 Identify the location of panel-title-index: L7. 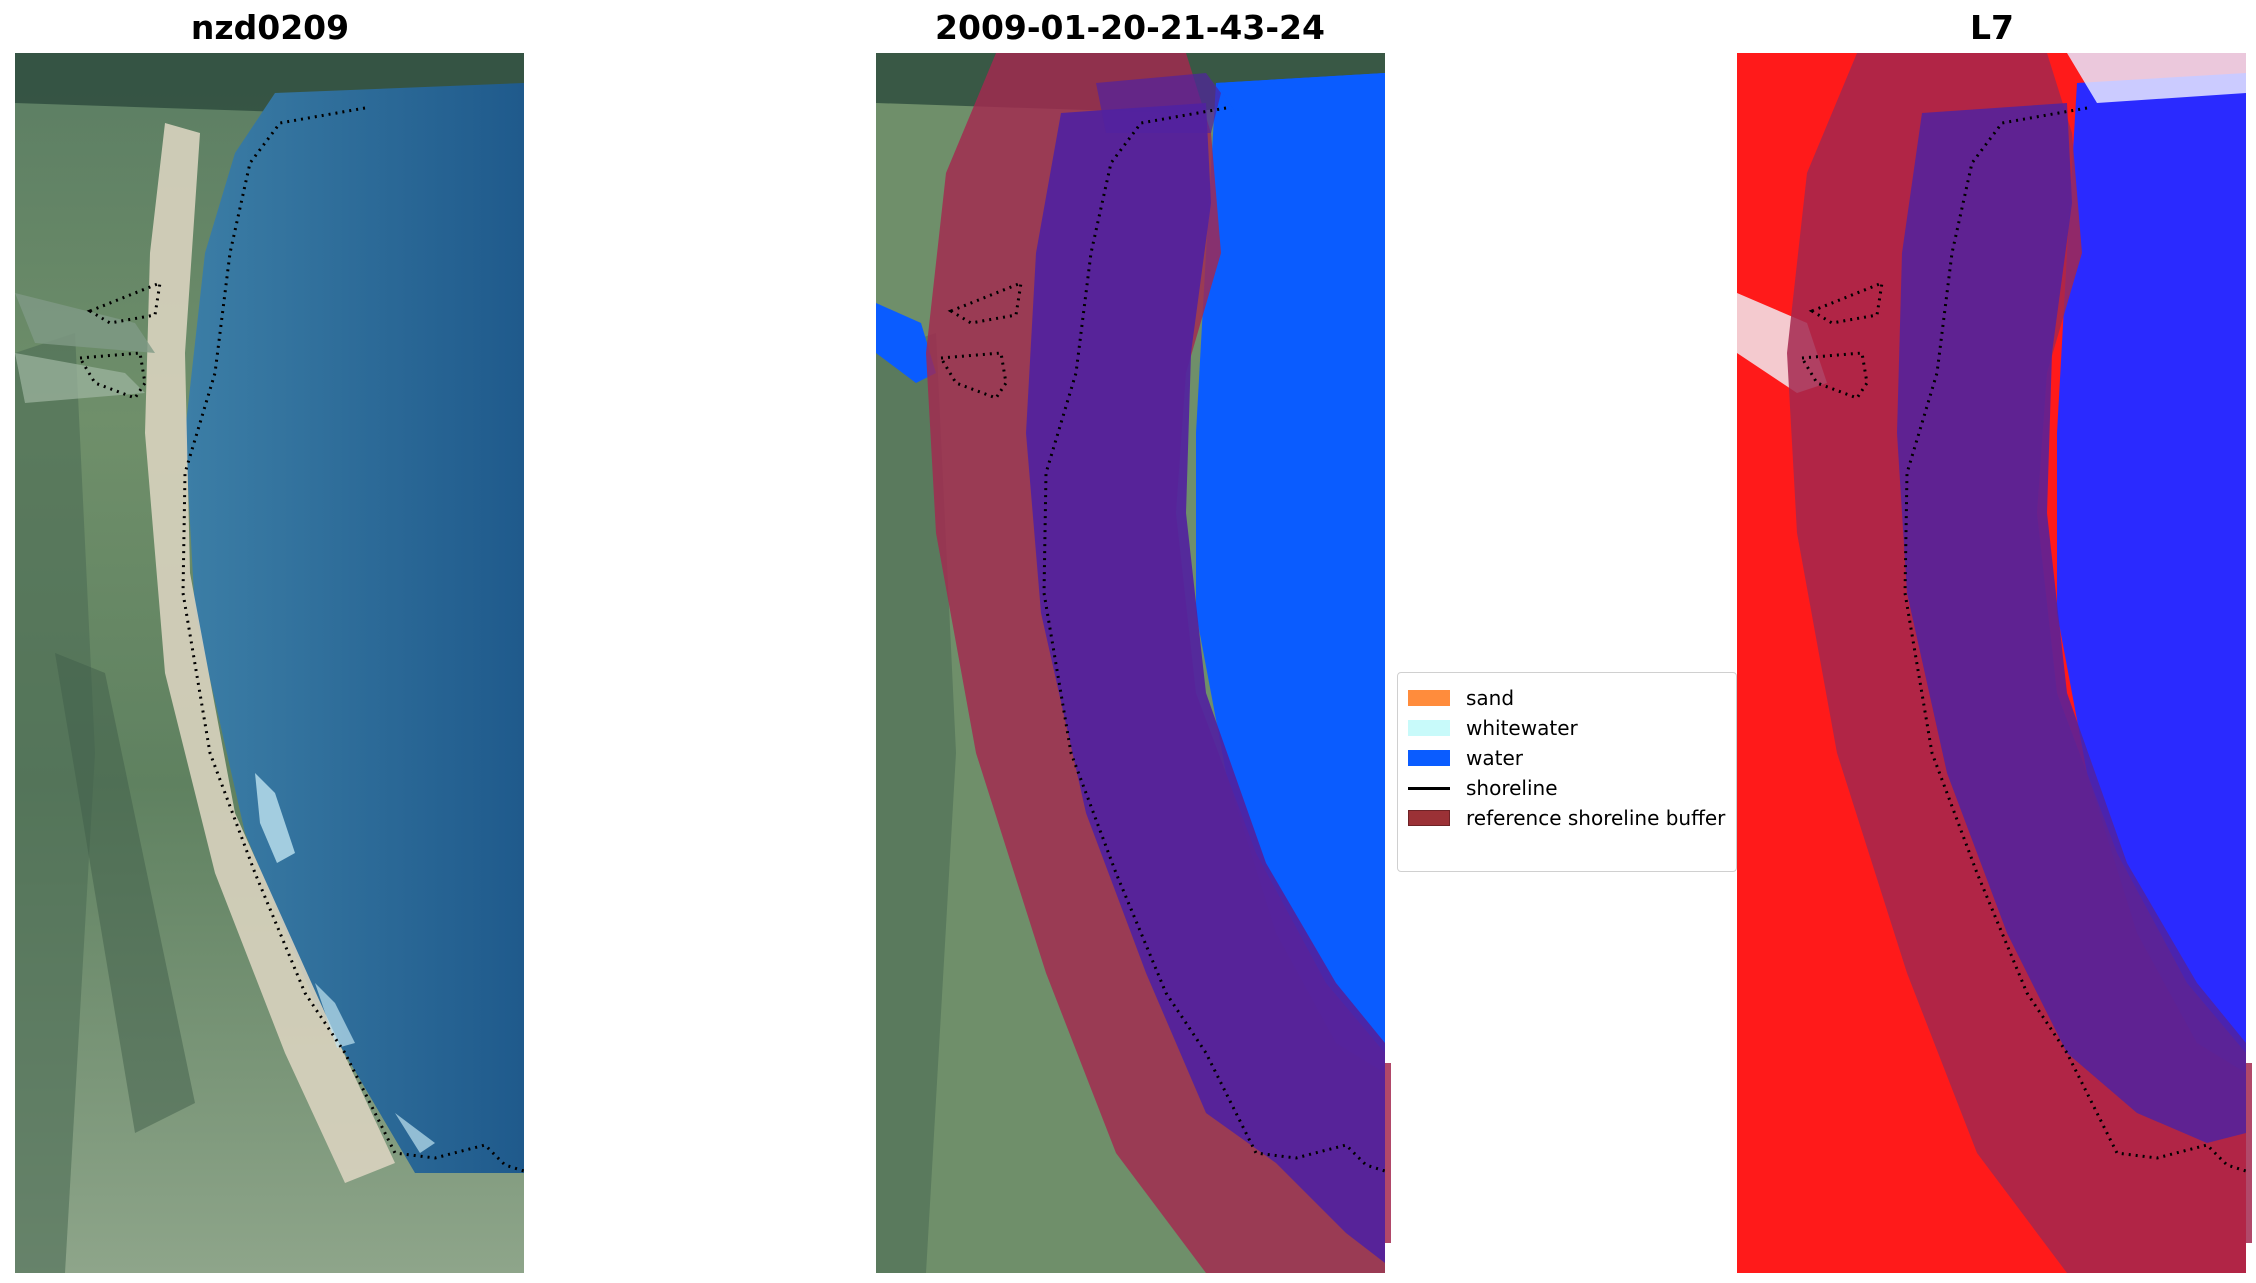
(1992, 27).